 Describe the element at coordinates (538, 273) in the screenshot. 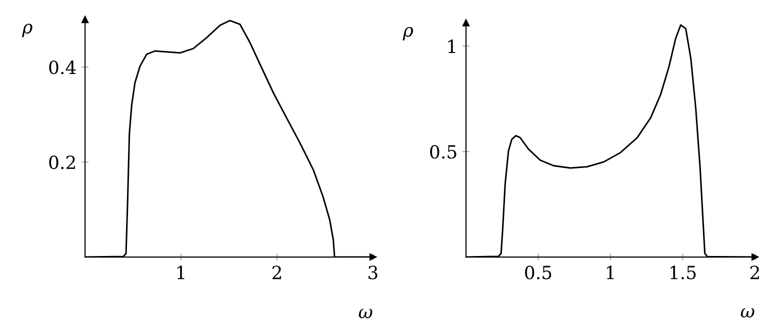

I see `x-tick-label: 0.5` at that location.